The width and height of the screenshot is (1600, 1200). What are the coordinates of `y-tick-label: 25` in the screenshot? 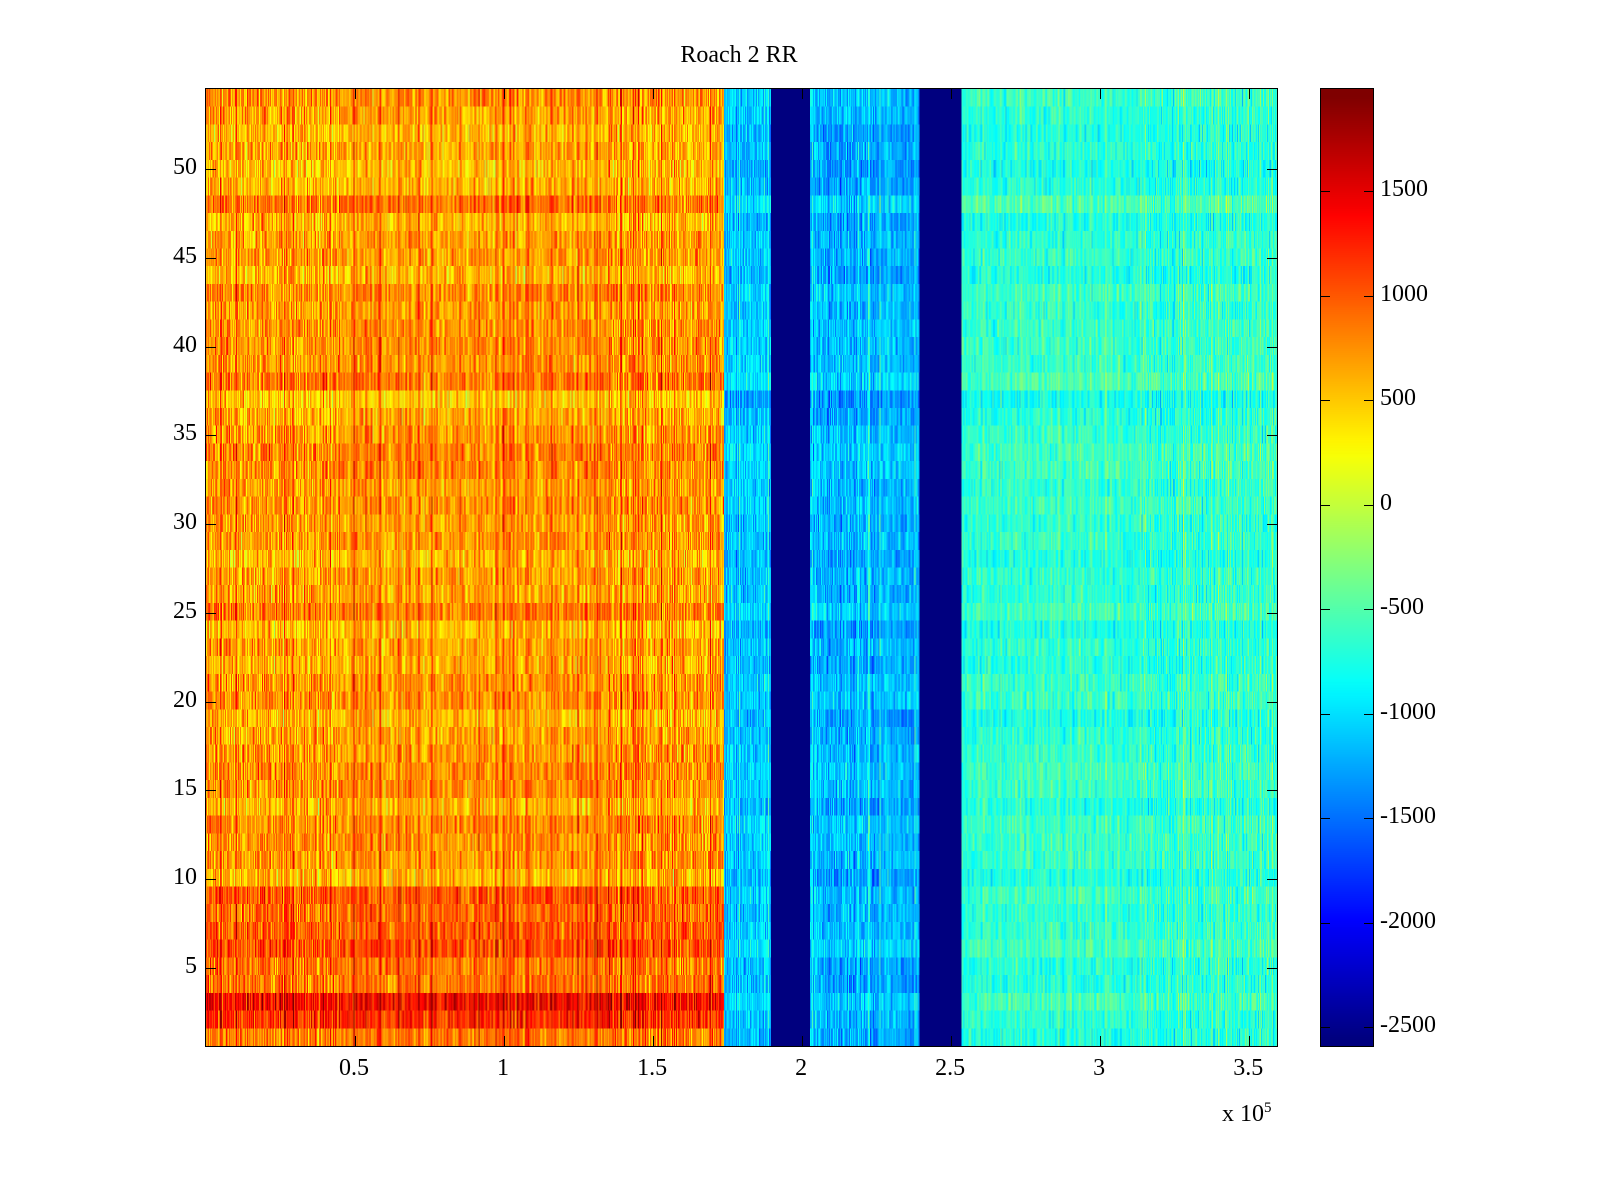 It's located at (185, 610).